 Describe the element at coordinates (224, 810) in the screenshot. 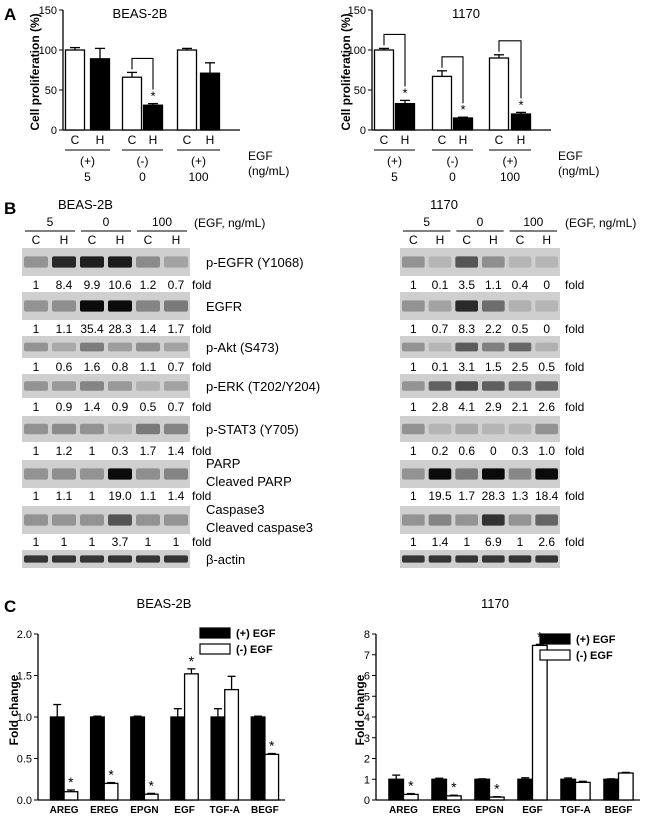

I see `category-label: TGF-A` at that location.